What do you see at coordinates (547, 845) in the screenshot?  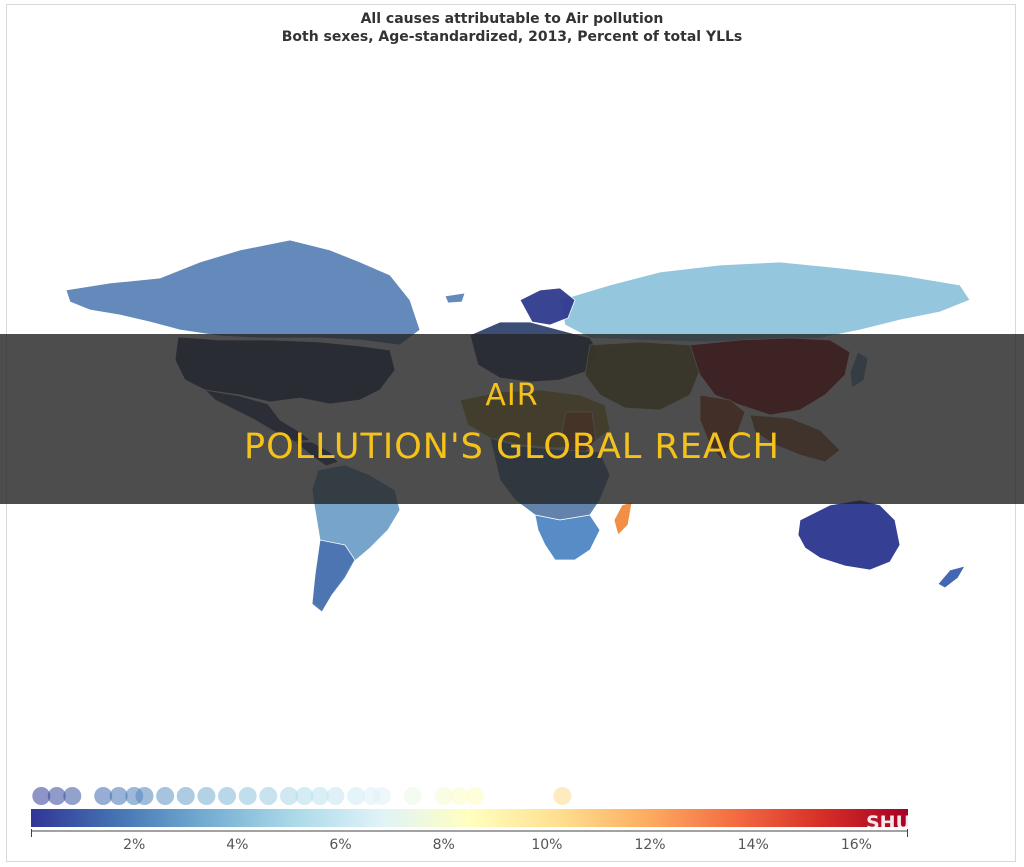 I see `legend-tick-label: 10%` at bounding box center [547, 845].